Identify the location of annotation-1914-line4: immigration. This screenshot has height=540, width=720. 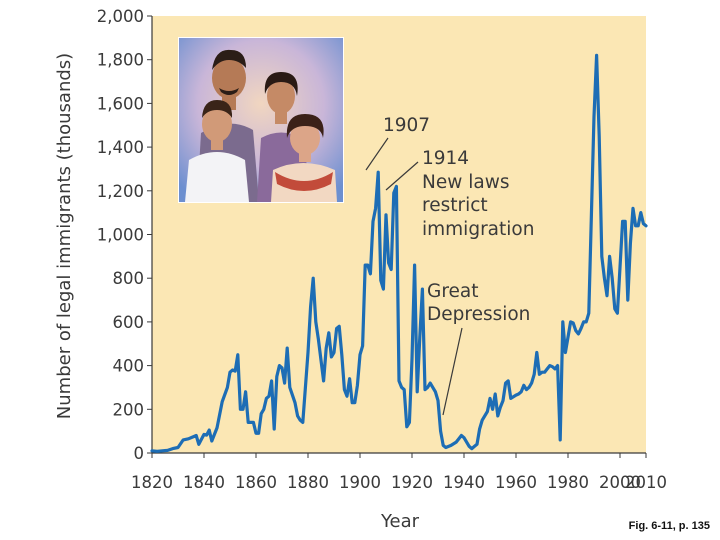
(478, 229).